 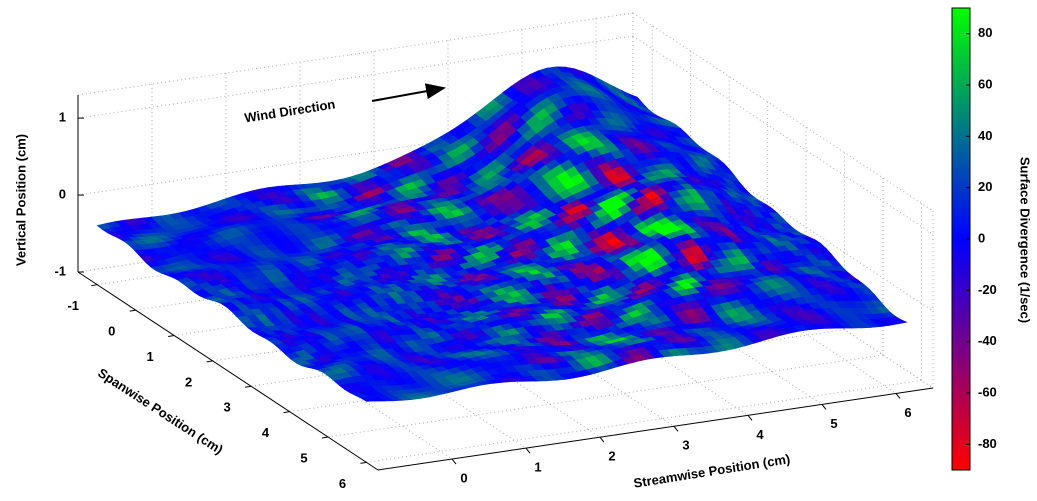 I want to click on colorbar-tick-label: -60, so click(x=987, y=391).